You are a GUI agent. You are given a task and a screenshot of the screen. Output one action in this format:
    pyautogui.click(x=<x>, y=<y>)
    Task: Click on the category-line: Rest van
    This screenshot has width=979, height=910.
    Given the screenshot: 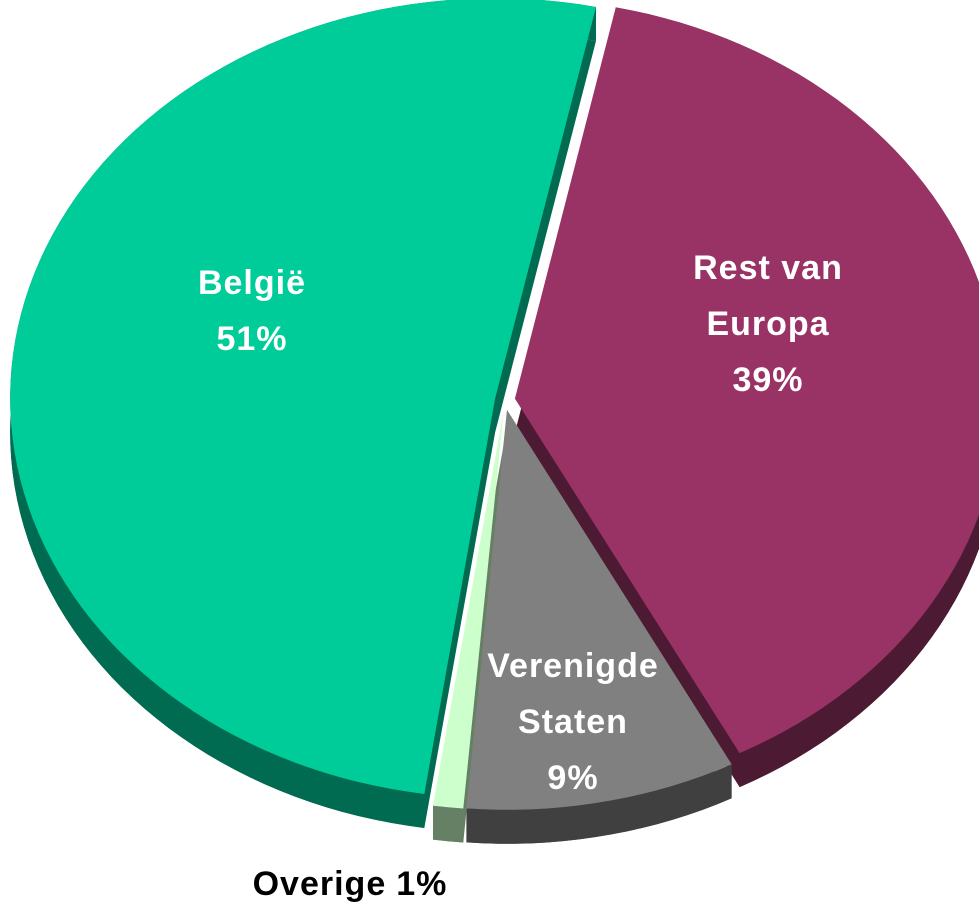 What is the action you would take?
    pyautogui.click(x=768, y=268)
    